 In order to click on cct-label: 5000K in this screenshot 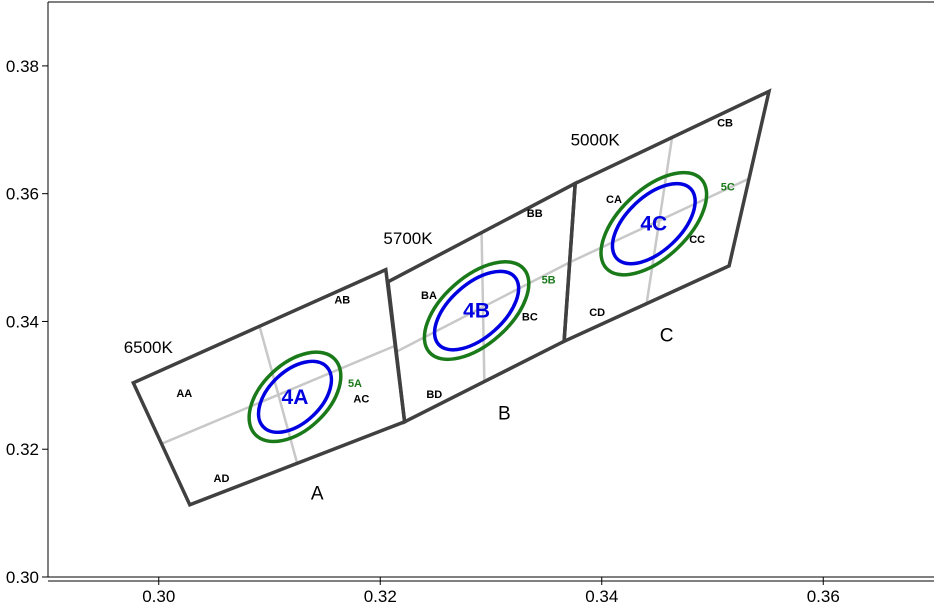, I will do `click(596, 139)`.